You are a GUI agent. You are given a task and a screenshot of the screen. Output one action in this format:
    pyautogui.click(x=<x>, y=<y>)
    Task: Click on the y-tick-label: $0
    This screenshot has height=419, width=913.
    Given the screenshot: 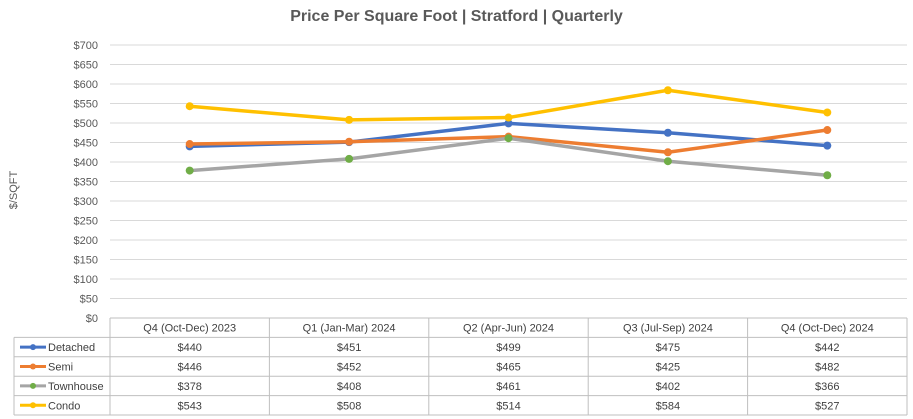 What is the action you would take?
    pyautogui.click(x=92, y=319)
    